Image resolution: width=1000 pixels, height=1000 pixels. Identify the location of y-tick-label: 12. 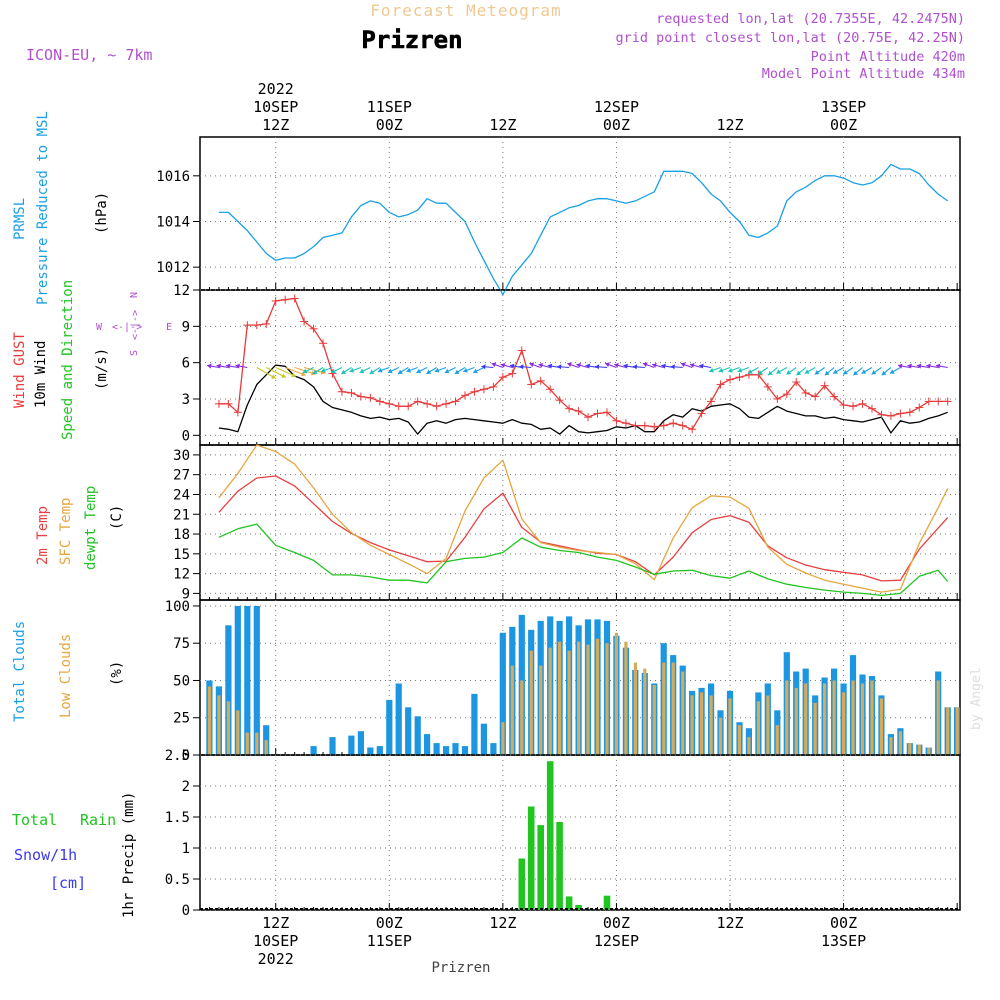
(181, 575).